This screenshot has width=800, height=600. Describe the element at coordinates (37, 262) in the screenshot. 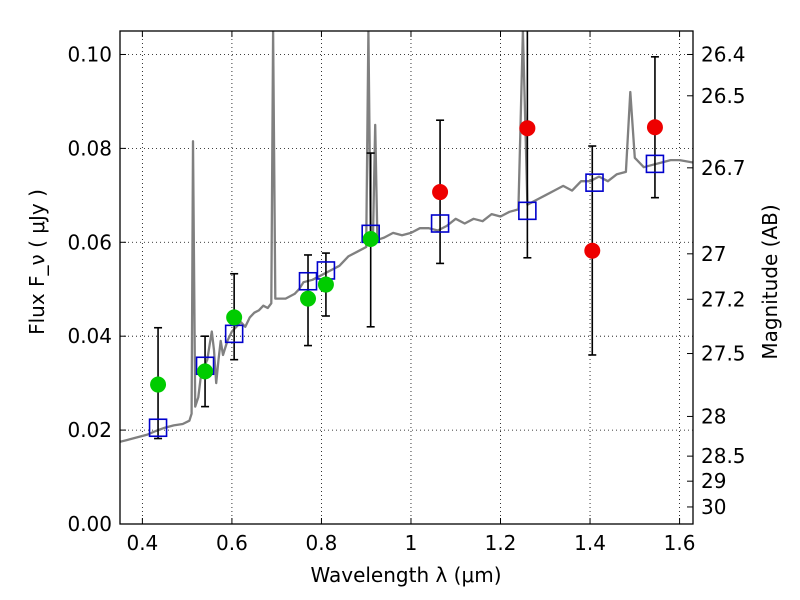

I see `y-axis-label: Flux F_ν ( μJy )` at that location.